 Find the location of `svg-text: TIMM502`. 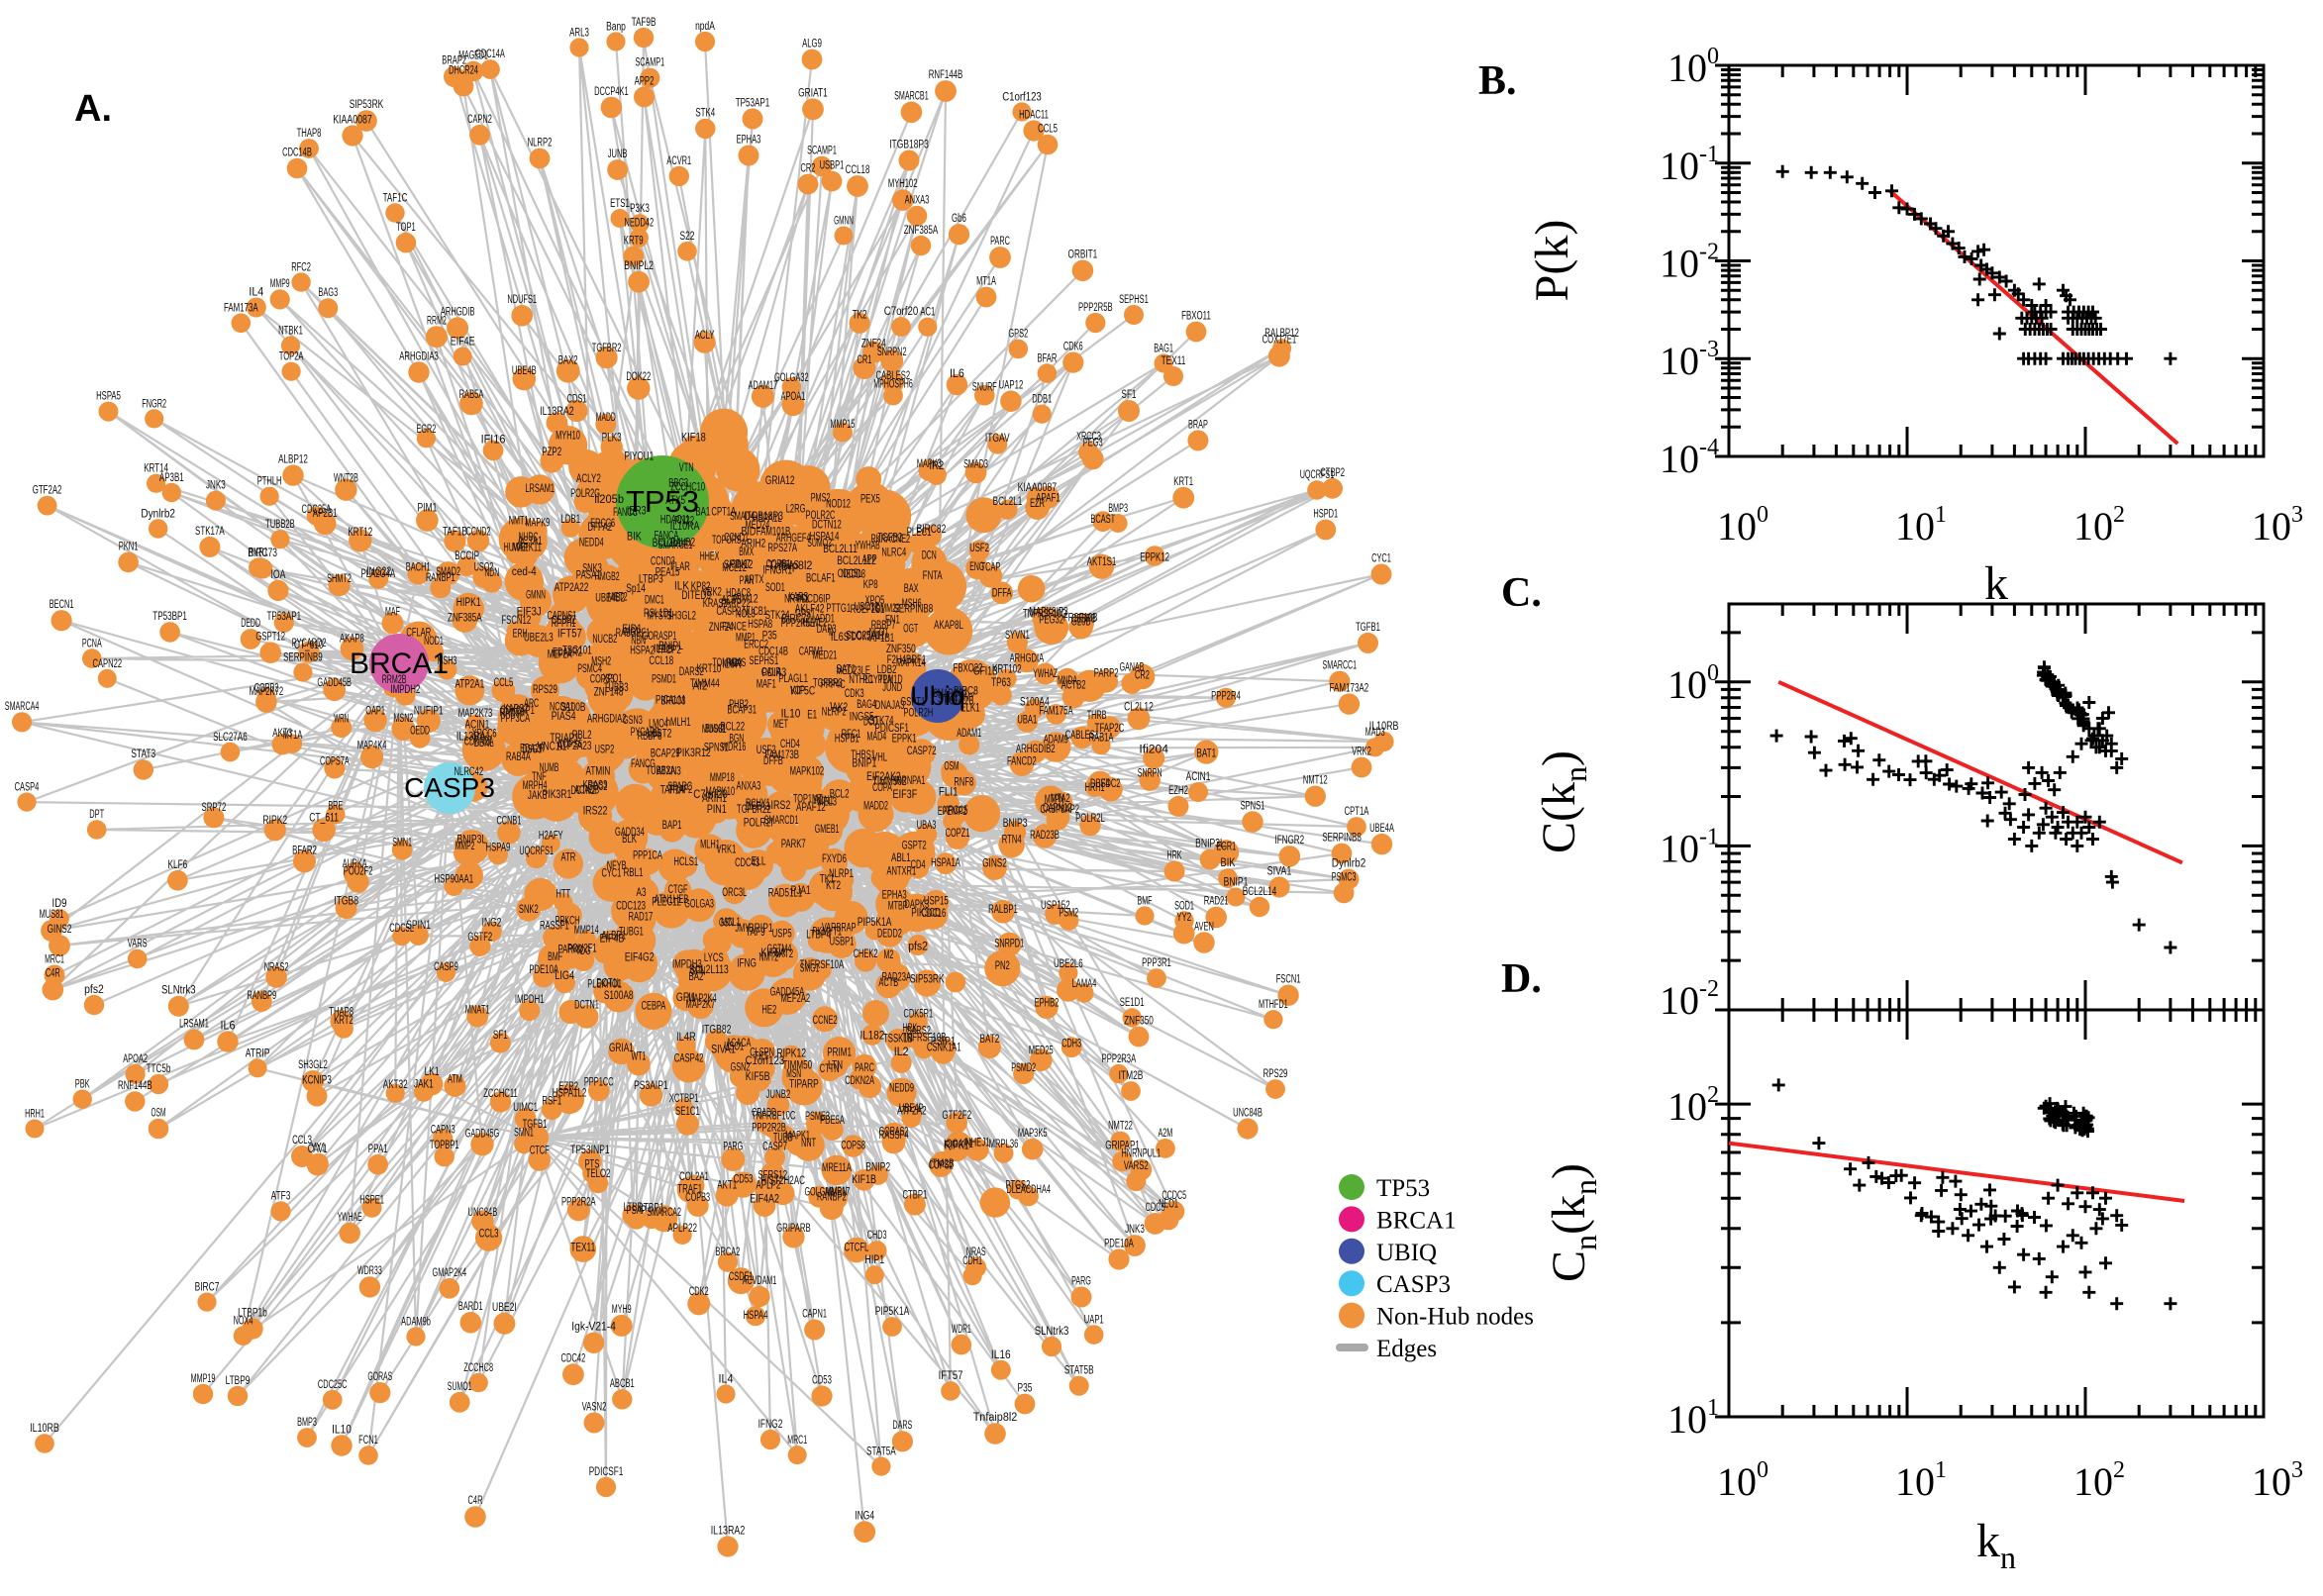

svg-text: TIMM502 is located at coordinates (889, 782).